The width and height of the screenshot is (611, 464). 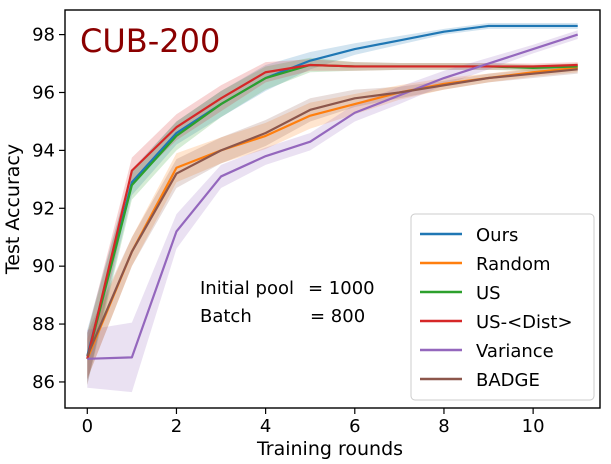 I want to click on legend-box, so click(x=502, y=307).